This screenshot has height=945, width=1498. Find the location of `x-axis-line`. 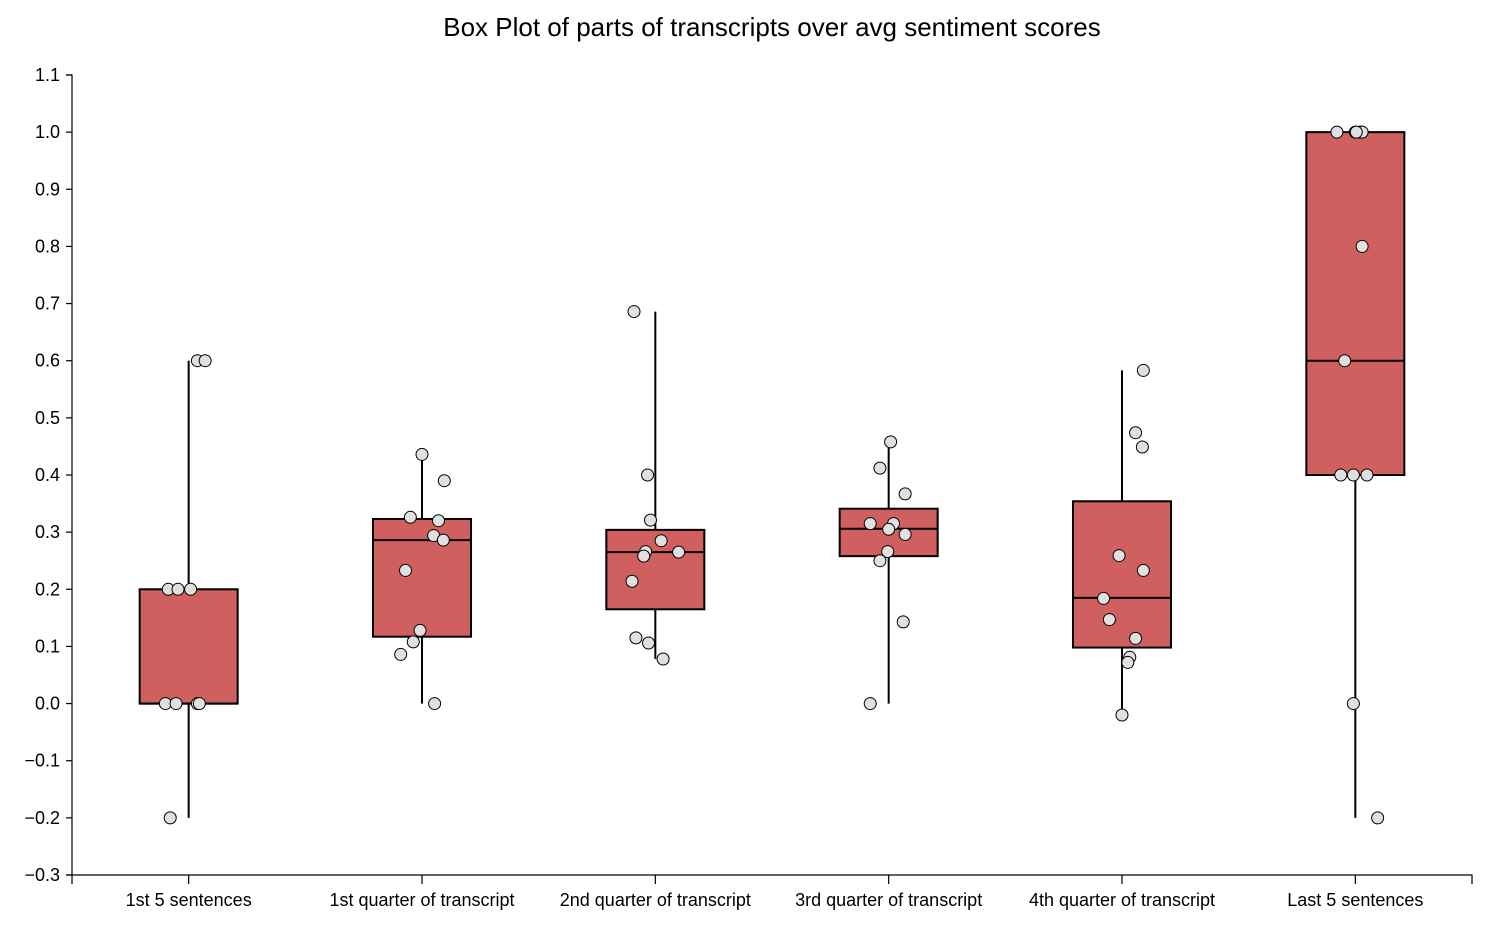

x-axis-line is located at coordinates (772, 879).